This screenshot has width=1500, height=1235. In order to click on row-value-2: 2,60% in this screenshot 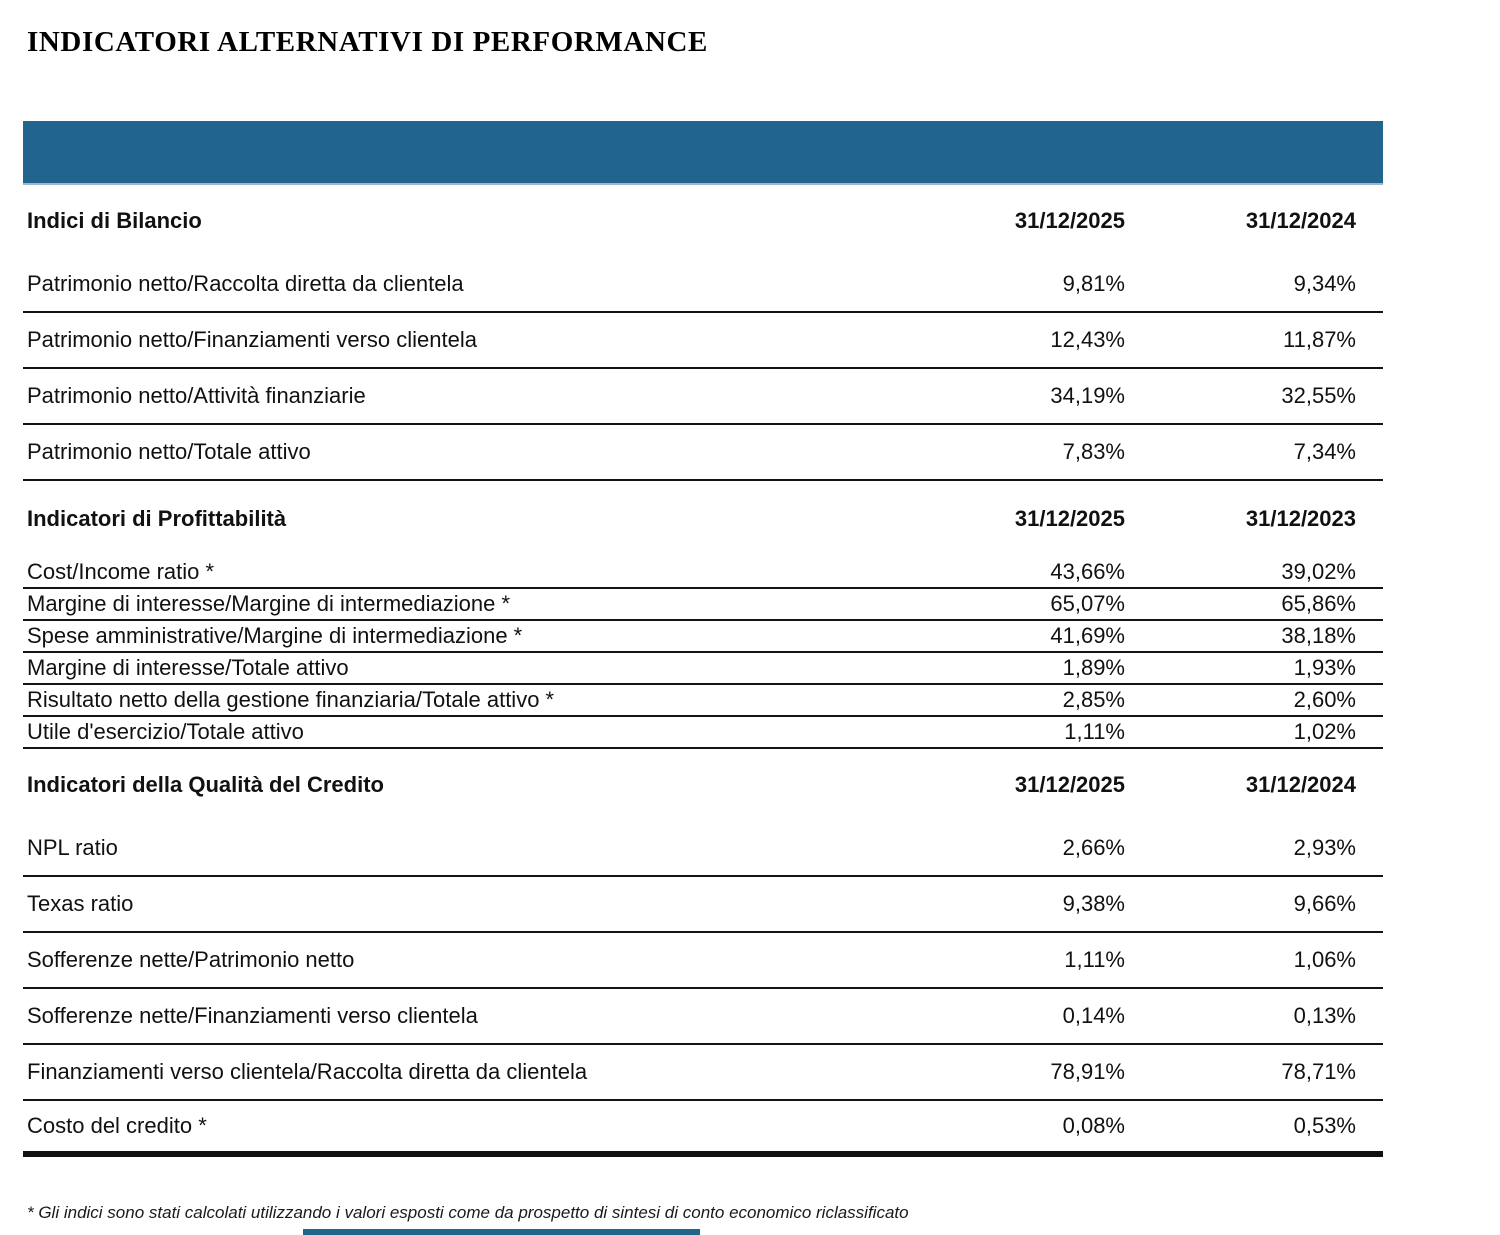, I will do `click(1324, 699)`.